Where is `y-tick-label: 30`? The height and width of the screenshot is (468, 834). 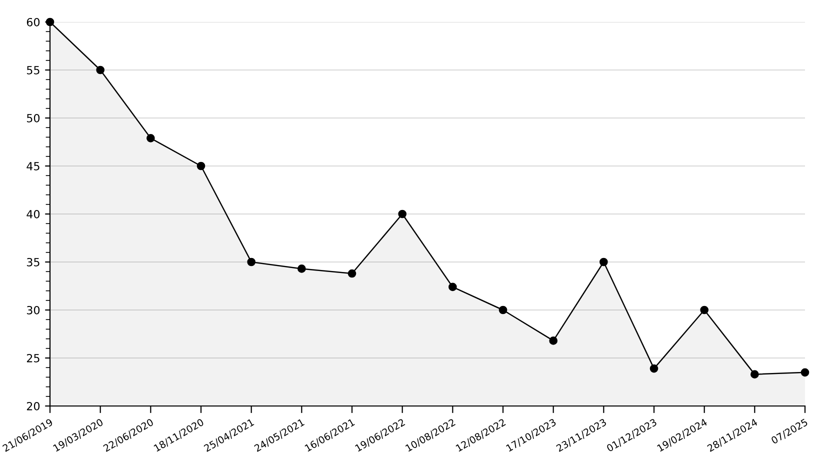 y-tick-label: 30 is located at coordinates (33, 310).